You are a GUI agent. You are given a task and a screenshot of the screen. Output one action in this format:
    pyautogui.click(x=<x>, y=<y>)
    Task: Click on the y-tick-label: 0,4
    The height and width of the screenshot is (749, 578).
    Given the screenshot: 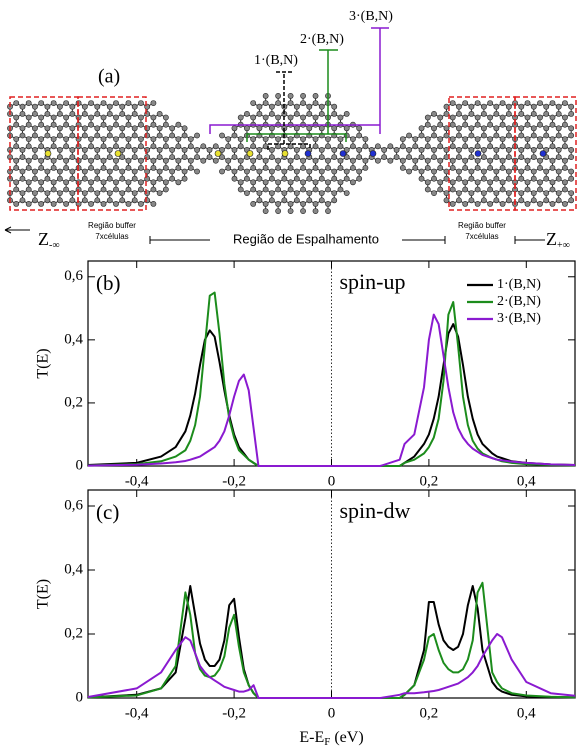 What is the action you would take?
    pyautogui.click(x=73, y=339)
    